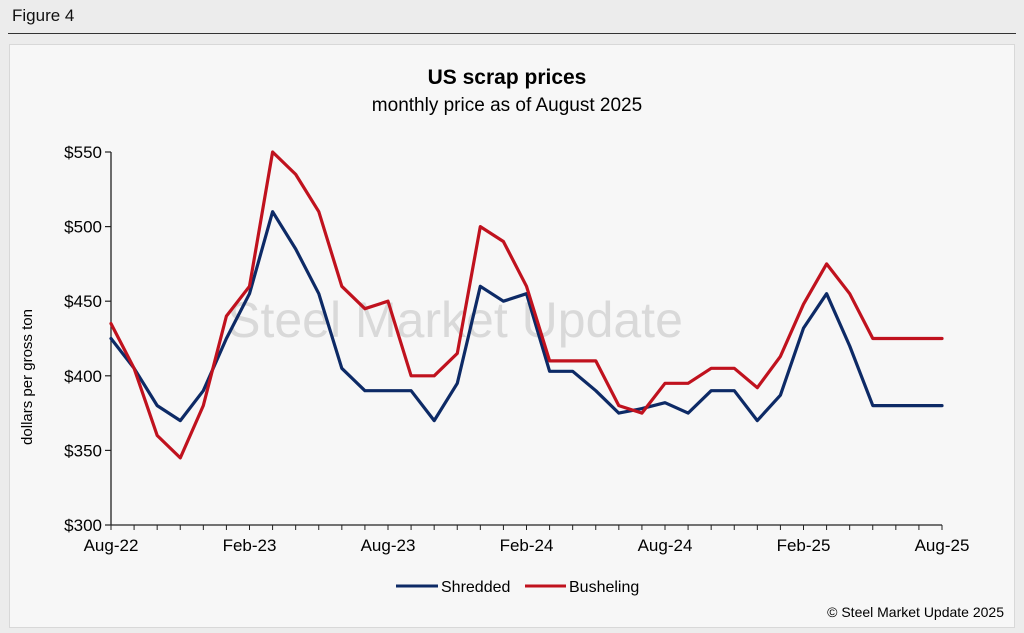  What do you see at coordinates (665, 545) in the screenshot?
I see `x-tick-label: Aug-24` at bounding box center [665, 545].